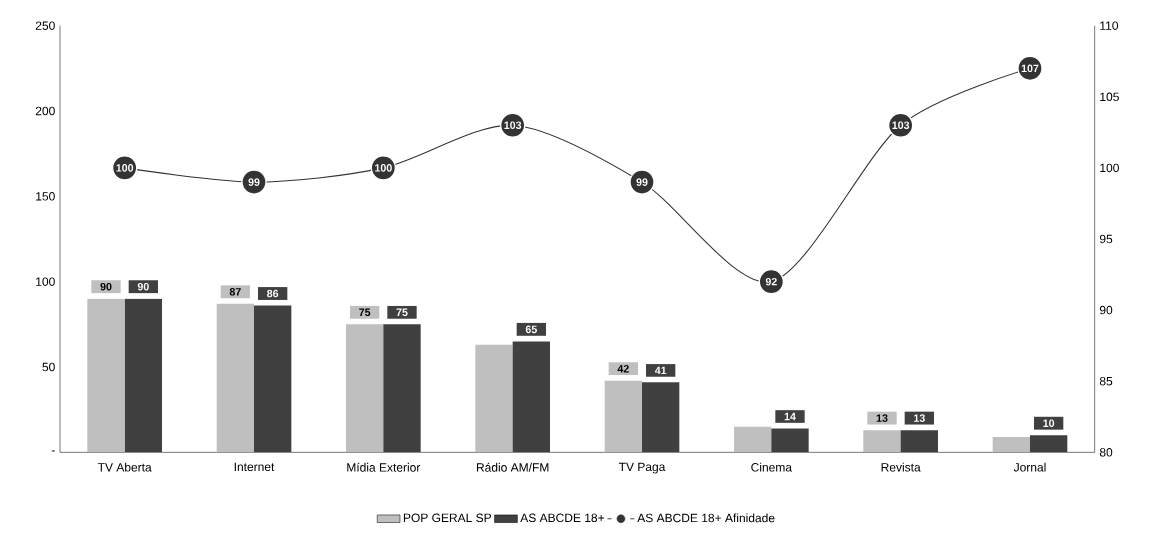  I want to click on y2-tick-label: 110, so click(1109, 25).